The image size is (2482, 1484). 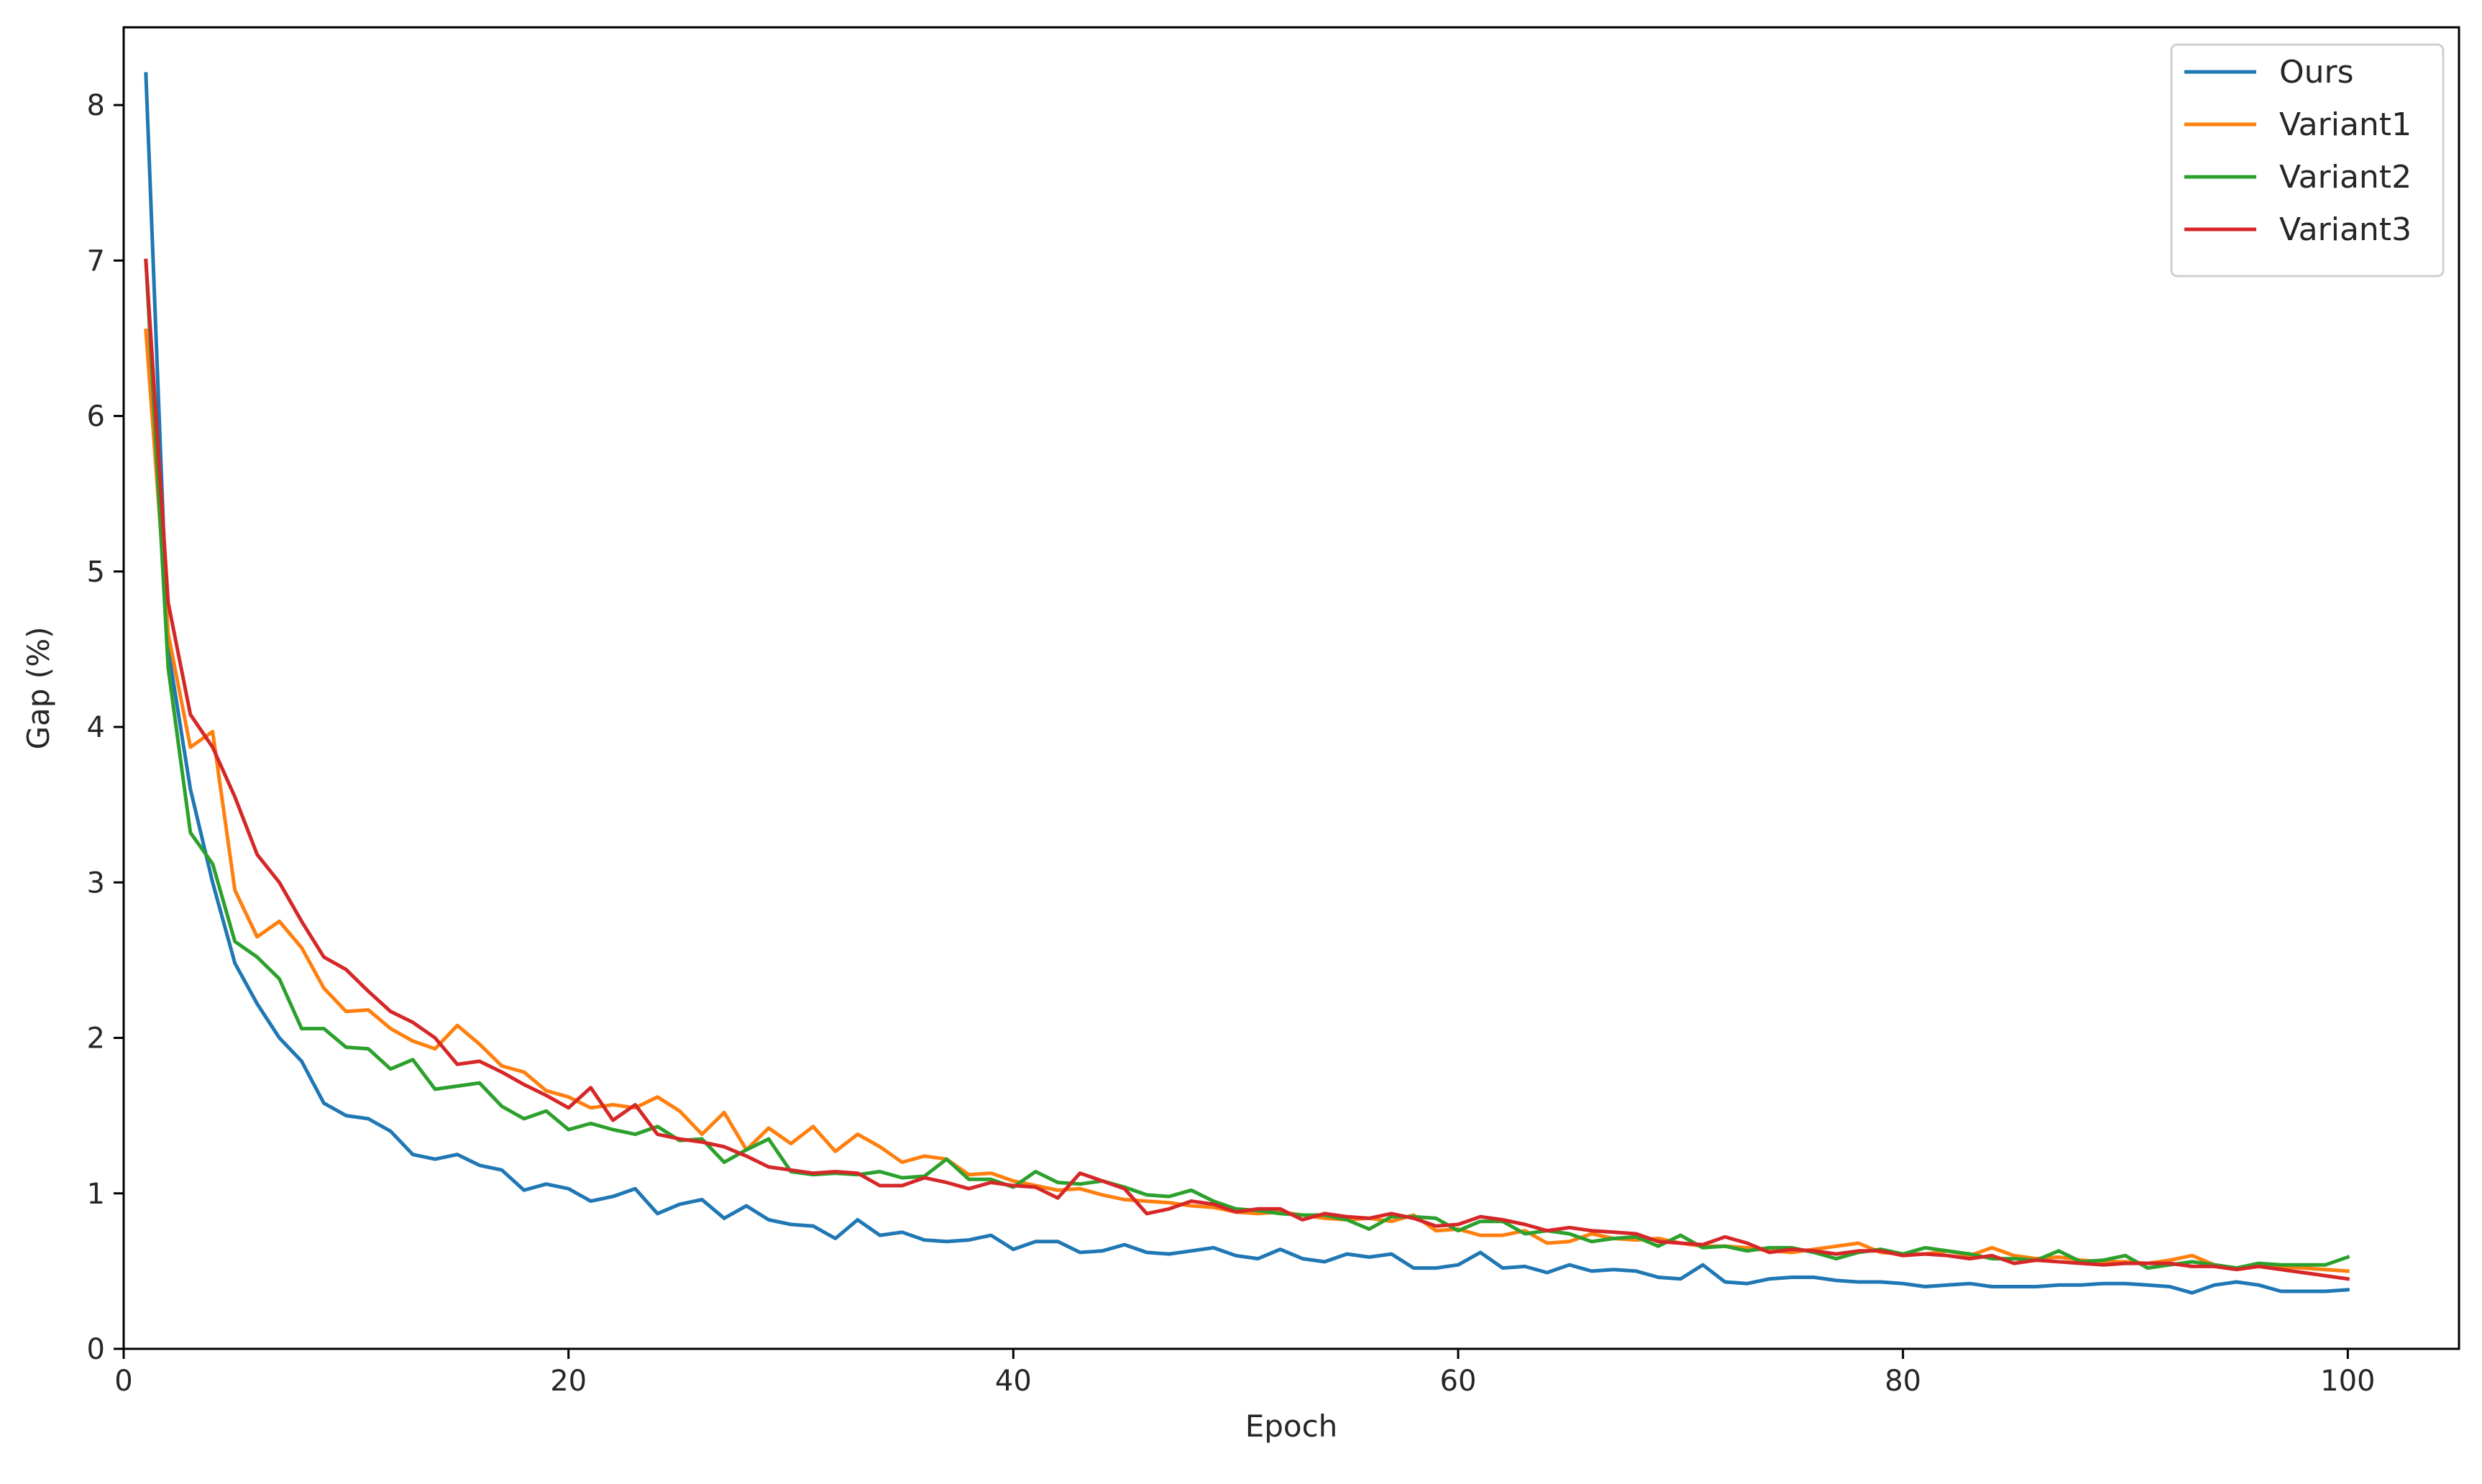 What do you see at coordinates (96, 572) in the screenshot?
I see `y-tick-label: 5` at bounding box center [96, 572].